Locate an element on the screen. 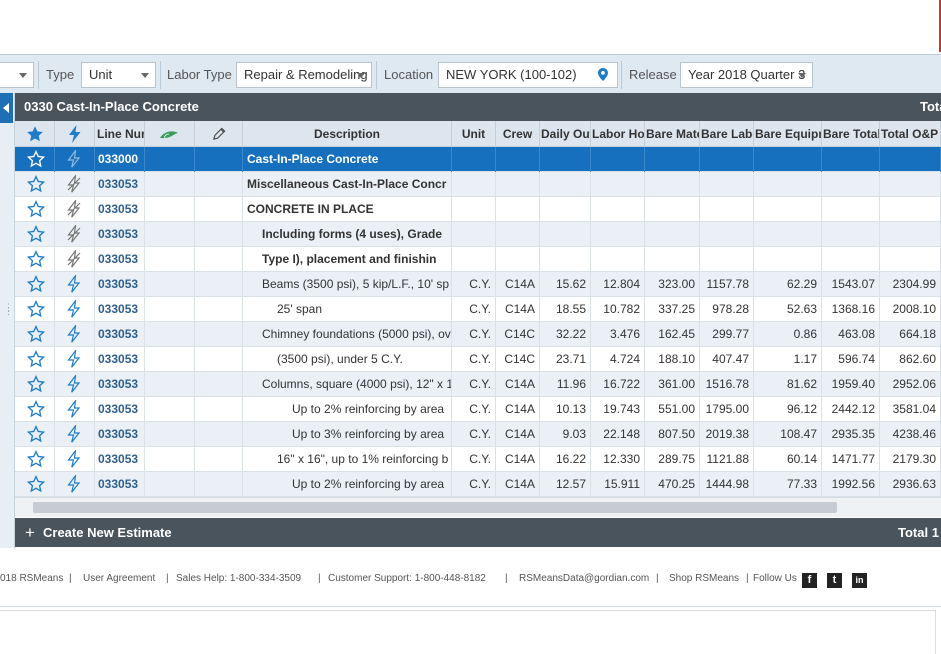 The image size is (941, 654). labor-type-select: Repair & Remodeling is located at coordinates (304, 75).